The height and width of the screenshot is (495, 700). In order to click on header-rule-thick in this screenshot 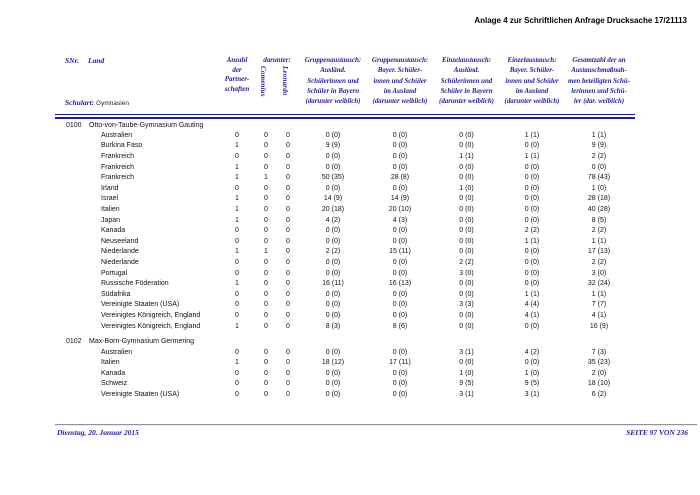, I will do `click(345, 117)`.